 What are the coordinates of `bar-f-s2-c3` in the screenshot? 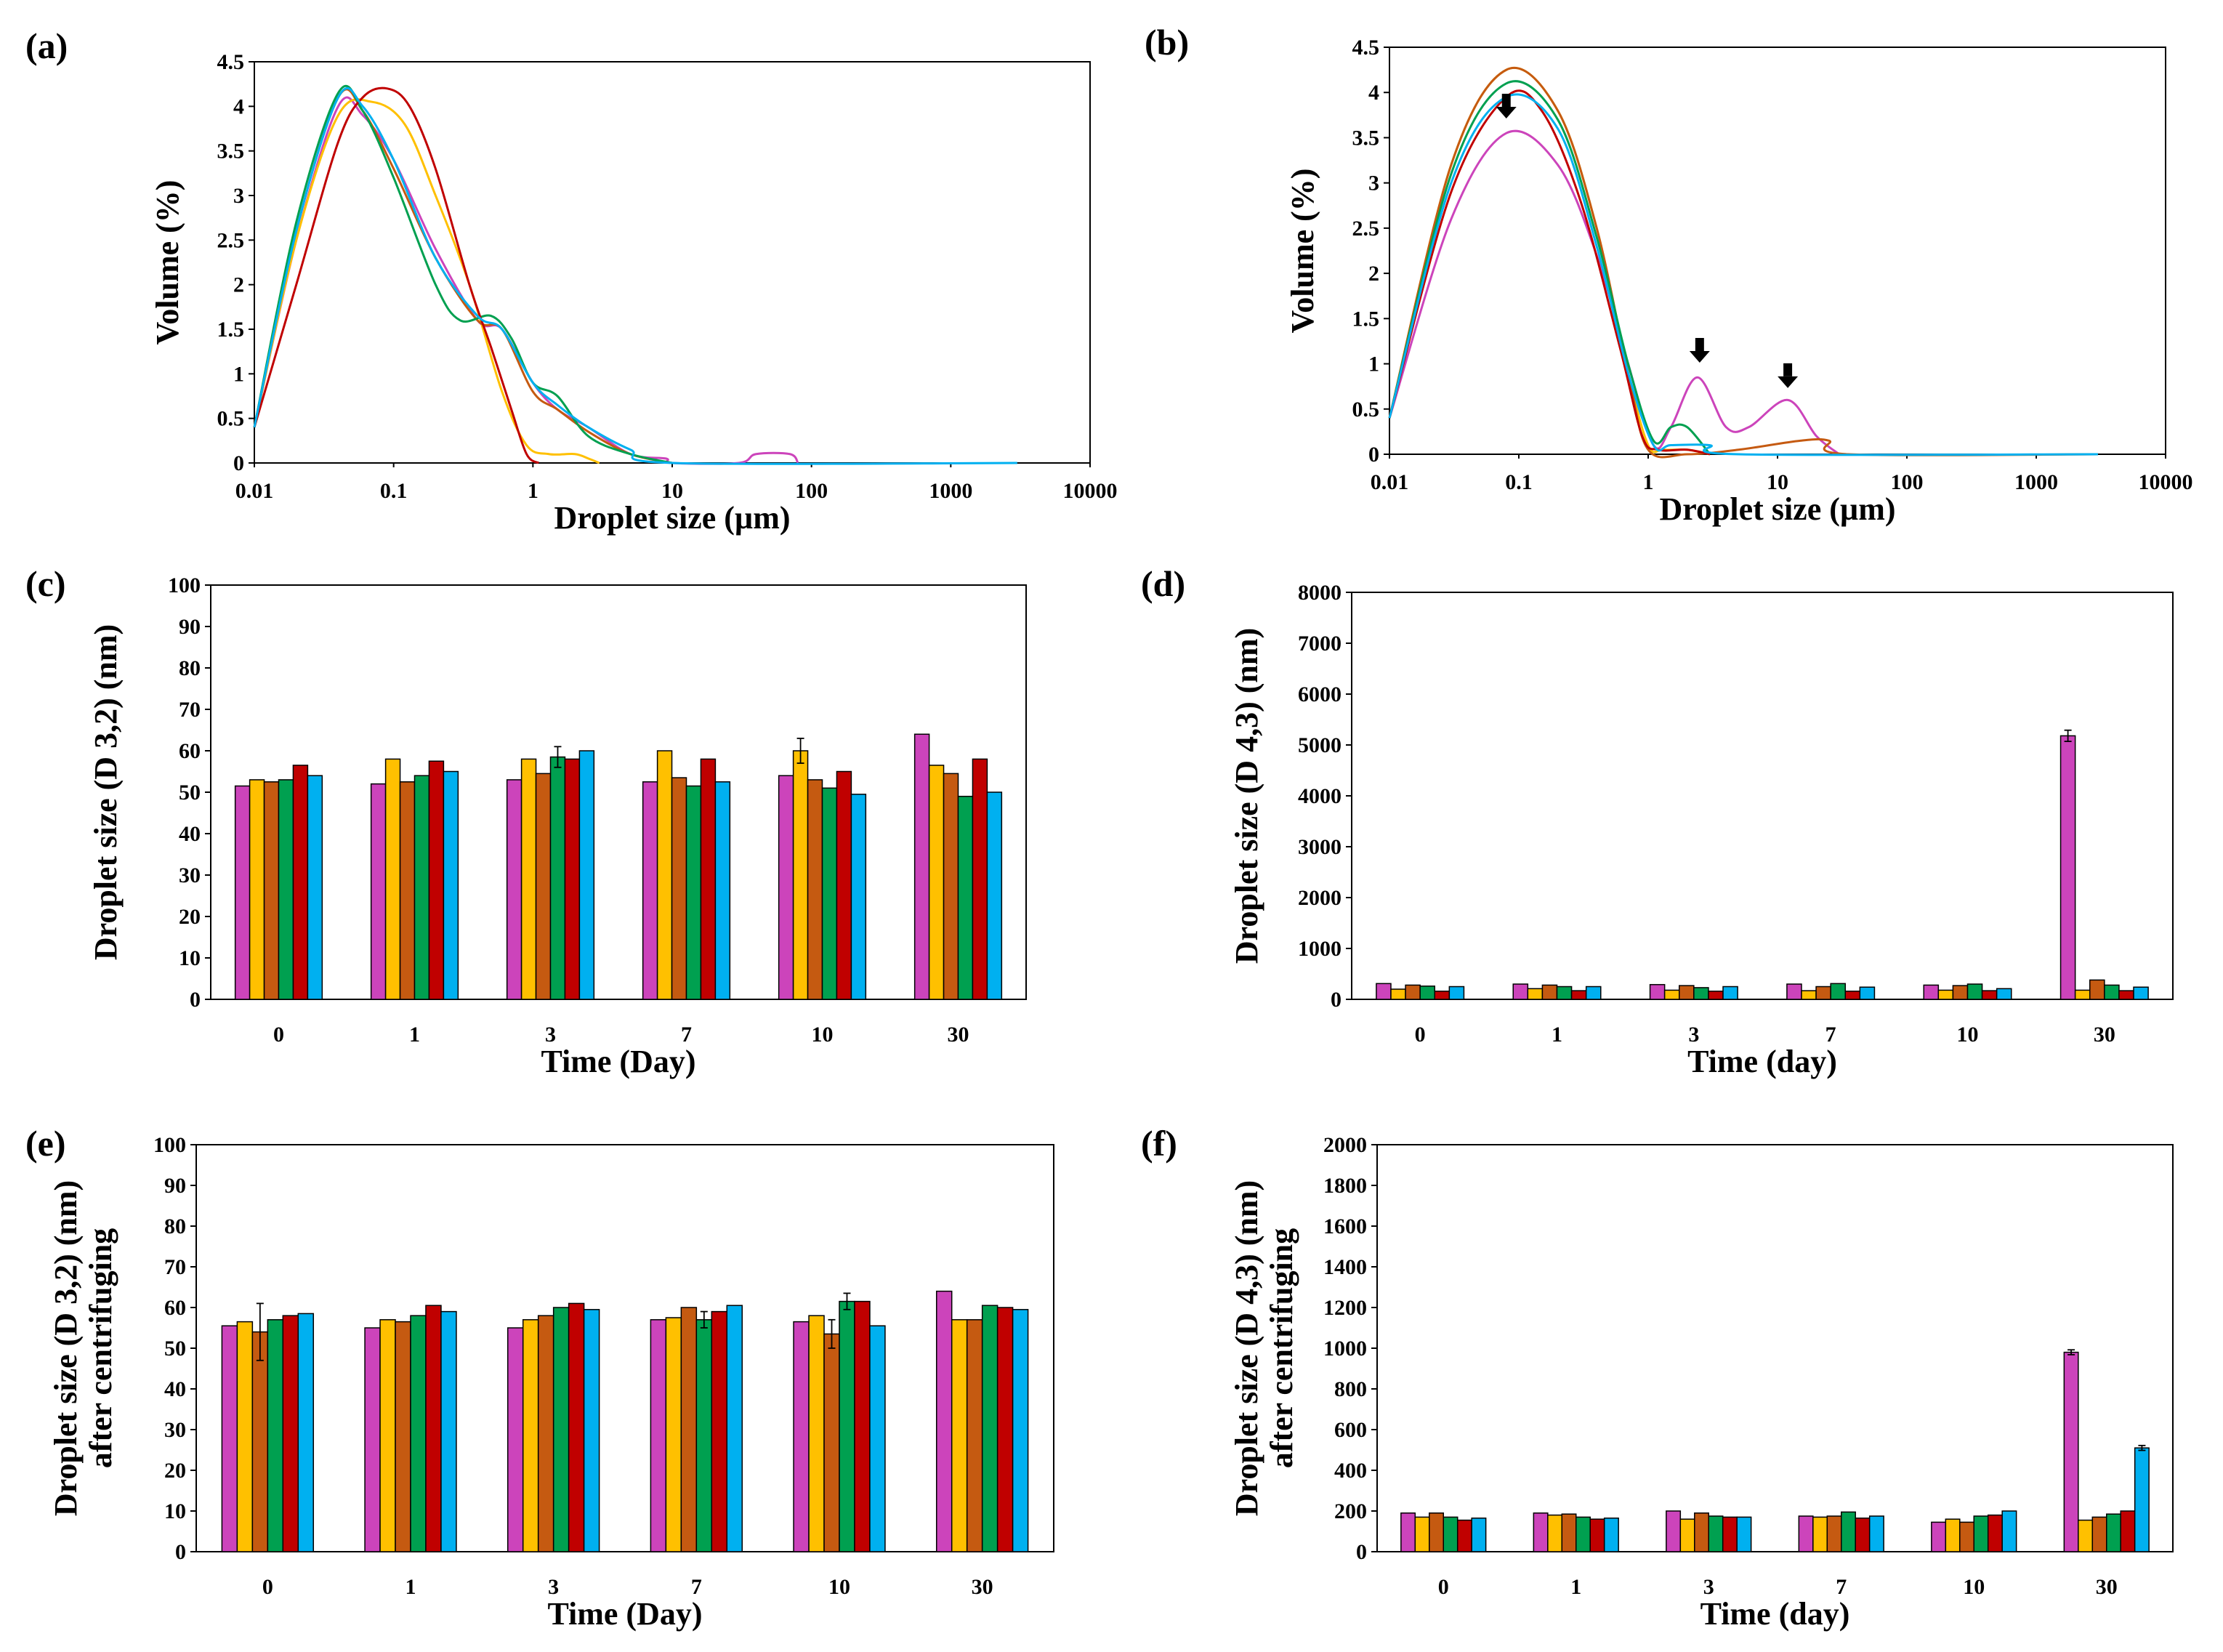 It's located at (1834, 1534).